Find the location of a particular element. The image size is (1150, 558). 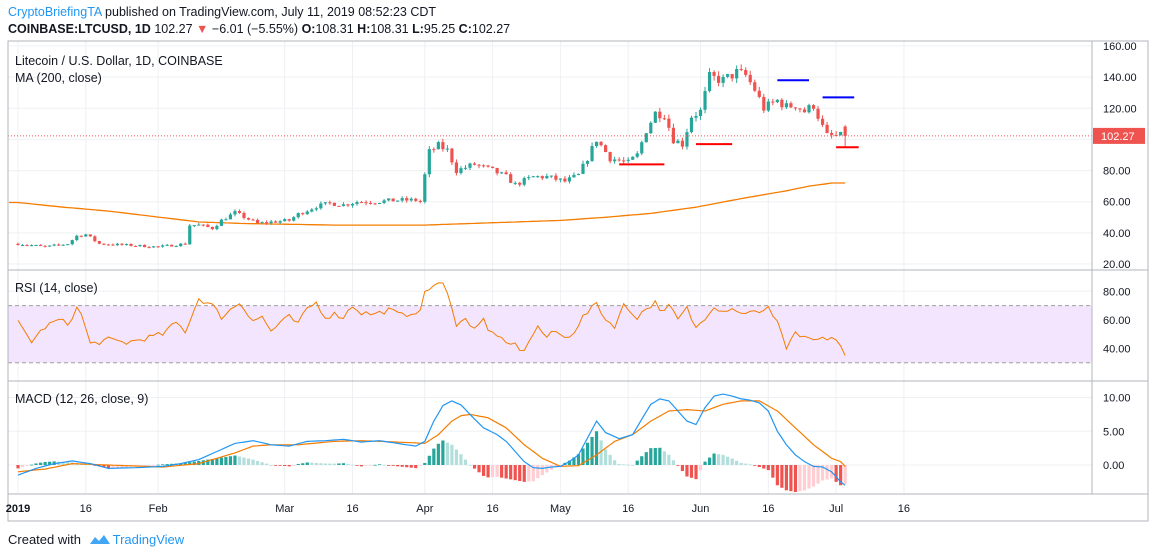

x-tick-label: Jun is located at coordinates (701, 509).